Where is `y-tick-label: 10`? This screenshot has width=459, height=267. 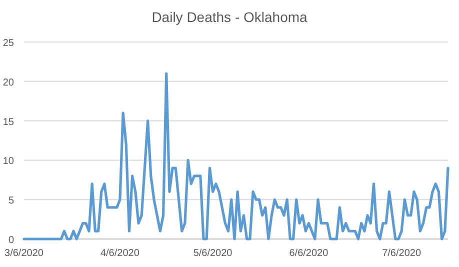
y-tick-label: 10 is located at coordinates (8, 162).